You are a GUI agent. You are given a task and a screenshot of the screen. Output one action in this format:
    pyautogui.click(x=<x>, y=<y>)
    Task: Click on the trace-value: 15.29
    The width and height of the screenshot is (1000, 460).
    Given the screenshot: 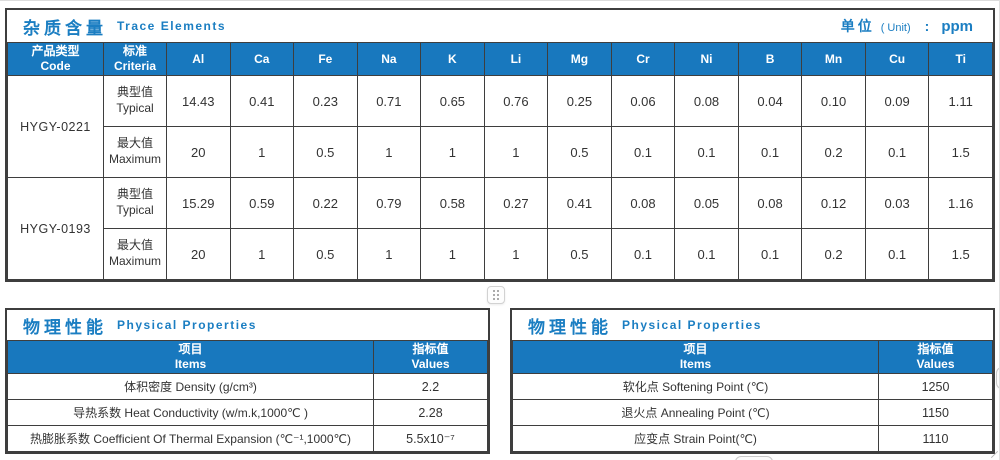 What is the action you would take?
    pyautogui.click(x=198, y=203)
    